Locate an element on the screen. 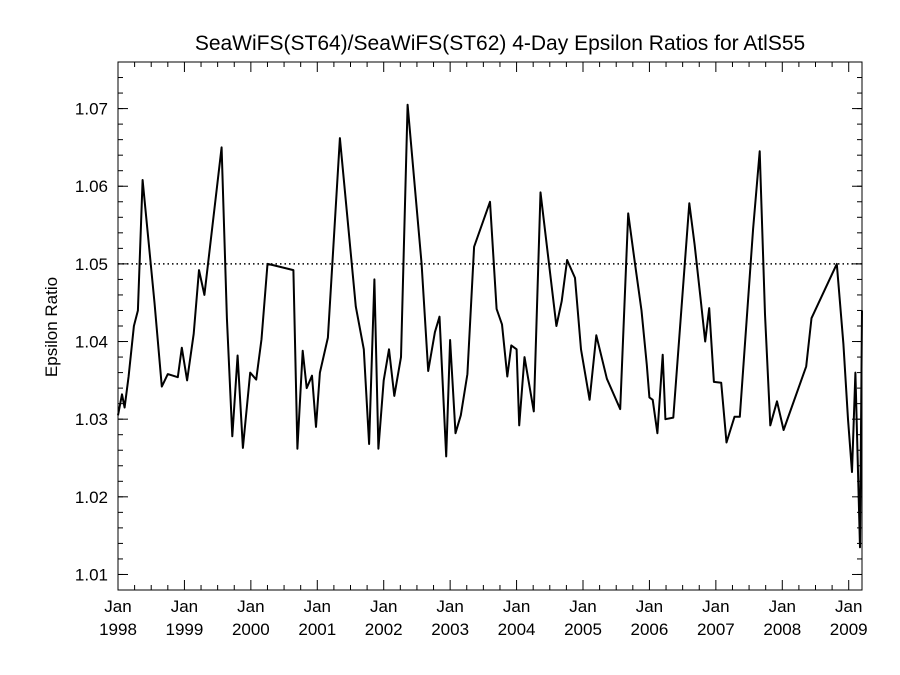 Image resolution: width=900 pixels, height=675 pixels. x-tick-year-label: 2008 is located at coordinates (782, 629).